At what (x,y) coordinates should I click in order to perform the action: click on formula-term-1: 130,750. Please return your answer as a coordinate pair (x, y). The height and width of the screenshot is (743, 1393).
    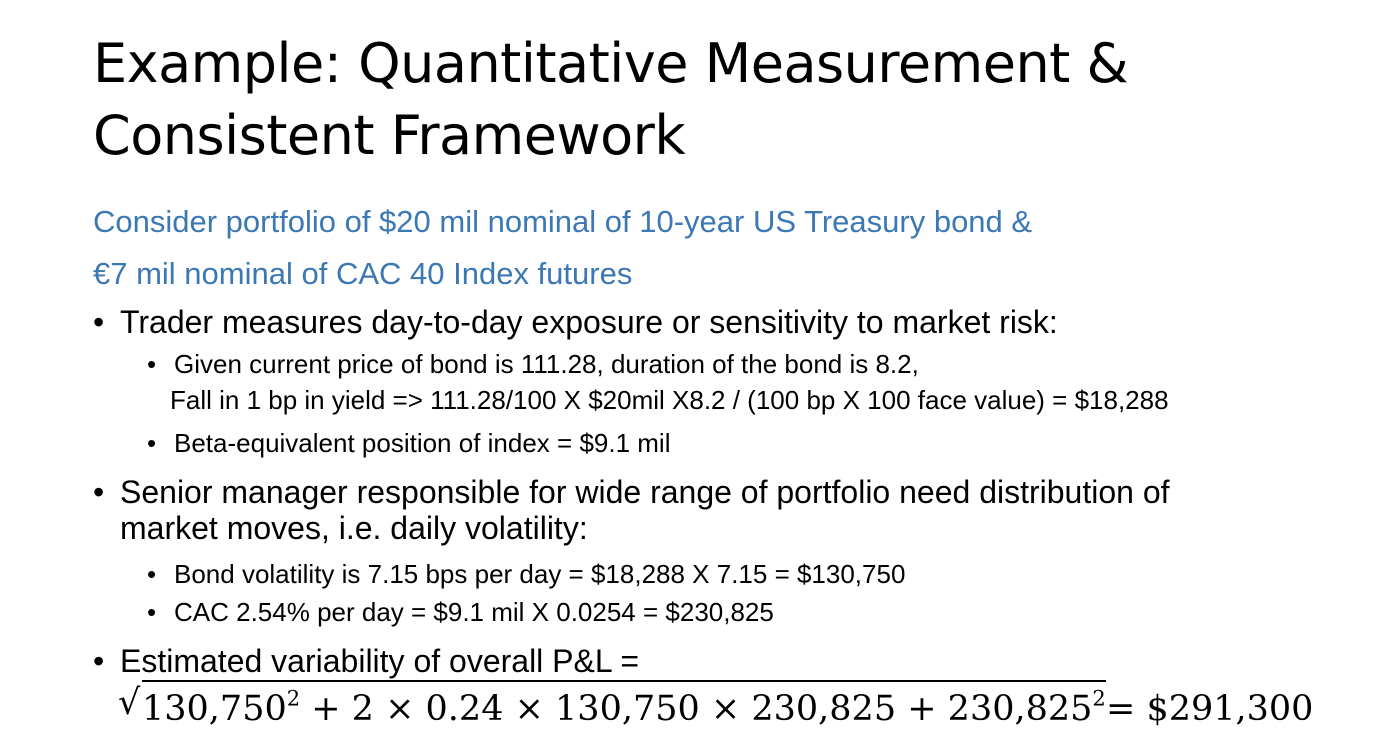
    Looking at the image, I should click on (214, 709).